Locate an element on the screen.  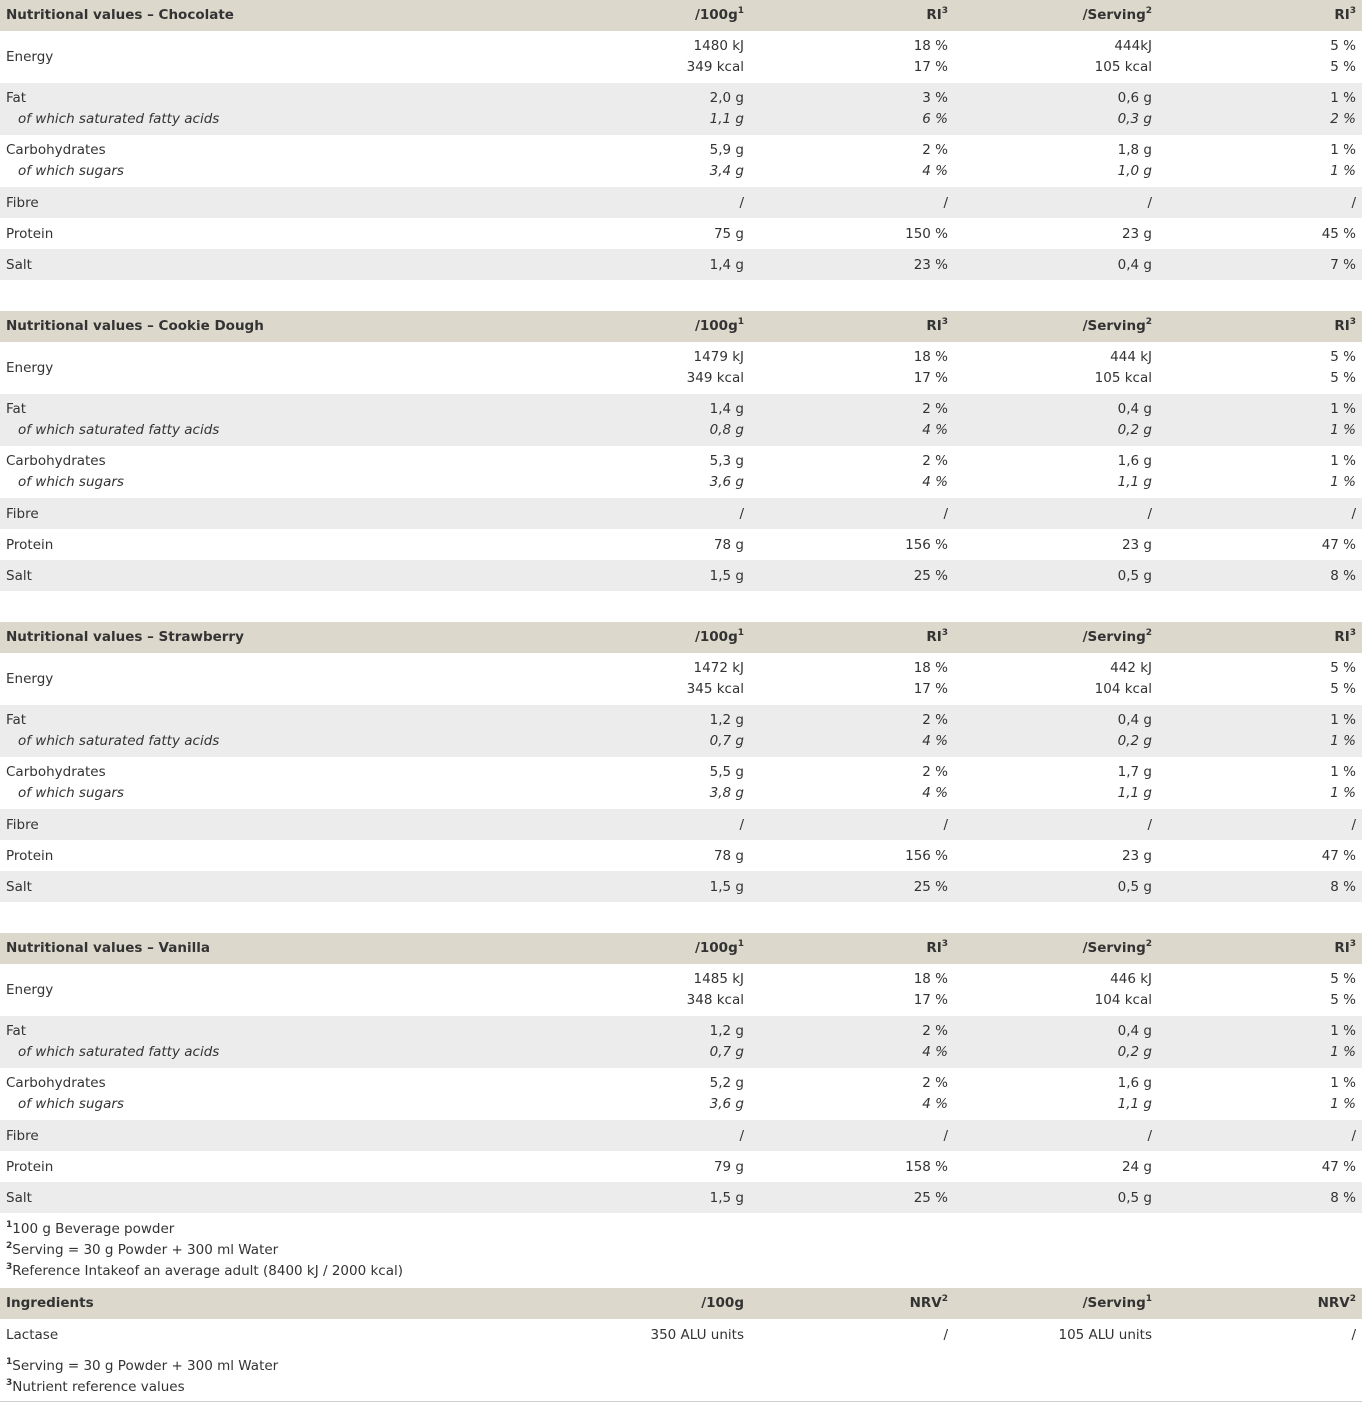
cell-value: 1,0 g is located at coordinates (1134, 171).